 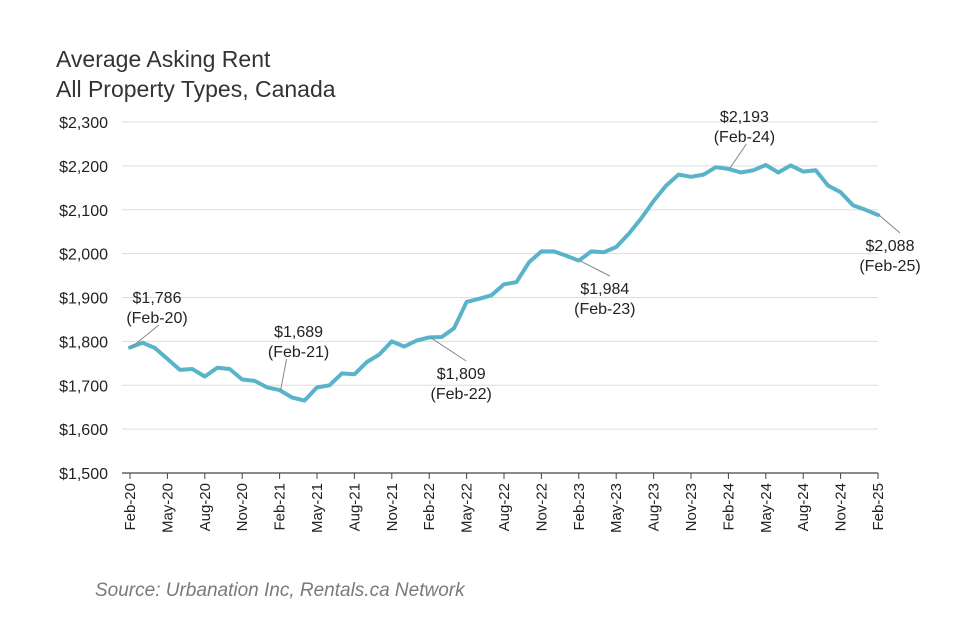 What do you see at coordinates (298, 352) in the screenshot?
I see `annotation-date: (Feb-21)` at bounding box center [298, 352].